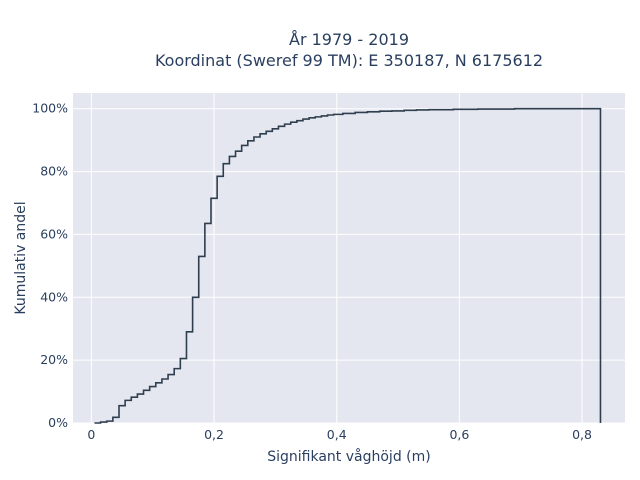 This screenshot has width=640, height=480. Describe the element at coordinates (459, 434) in the screenshot. I see `x-tick-label: 0,6` at that location.